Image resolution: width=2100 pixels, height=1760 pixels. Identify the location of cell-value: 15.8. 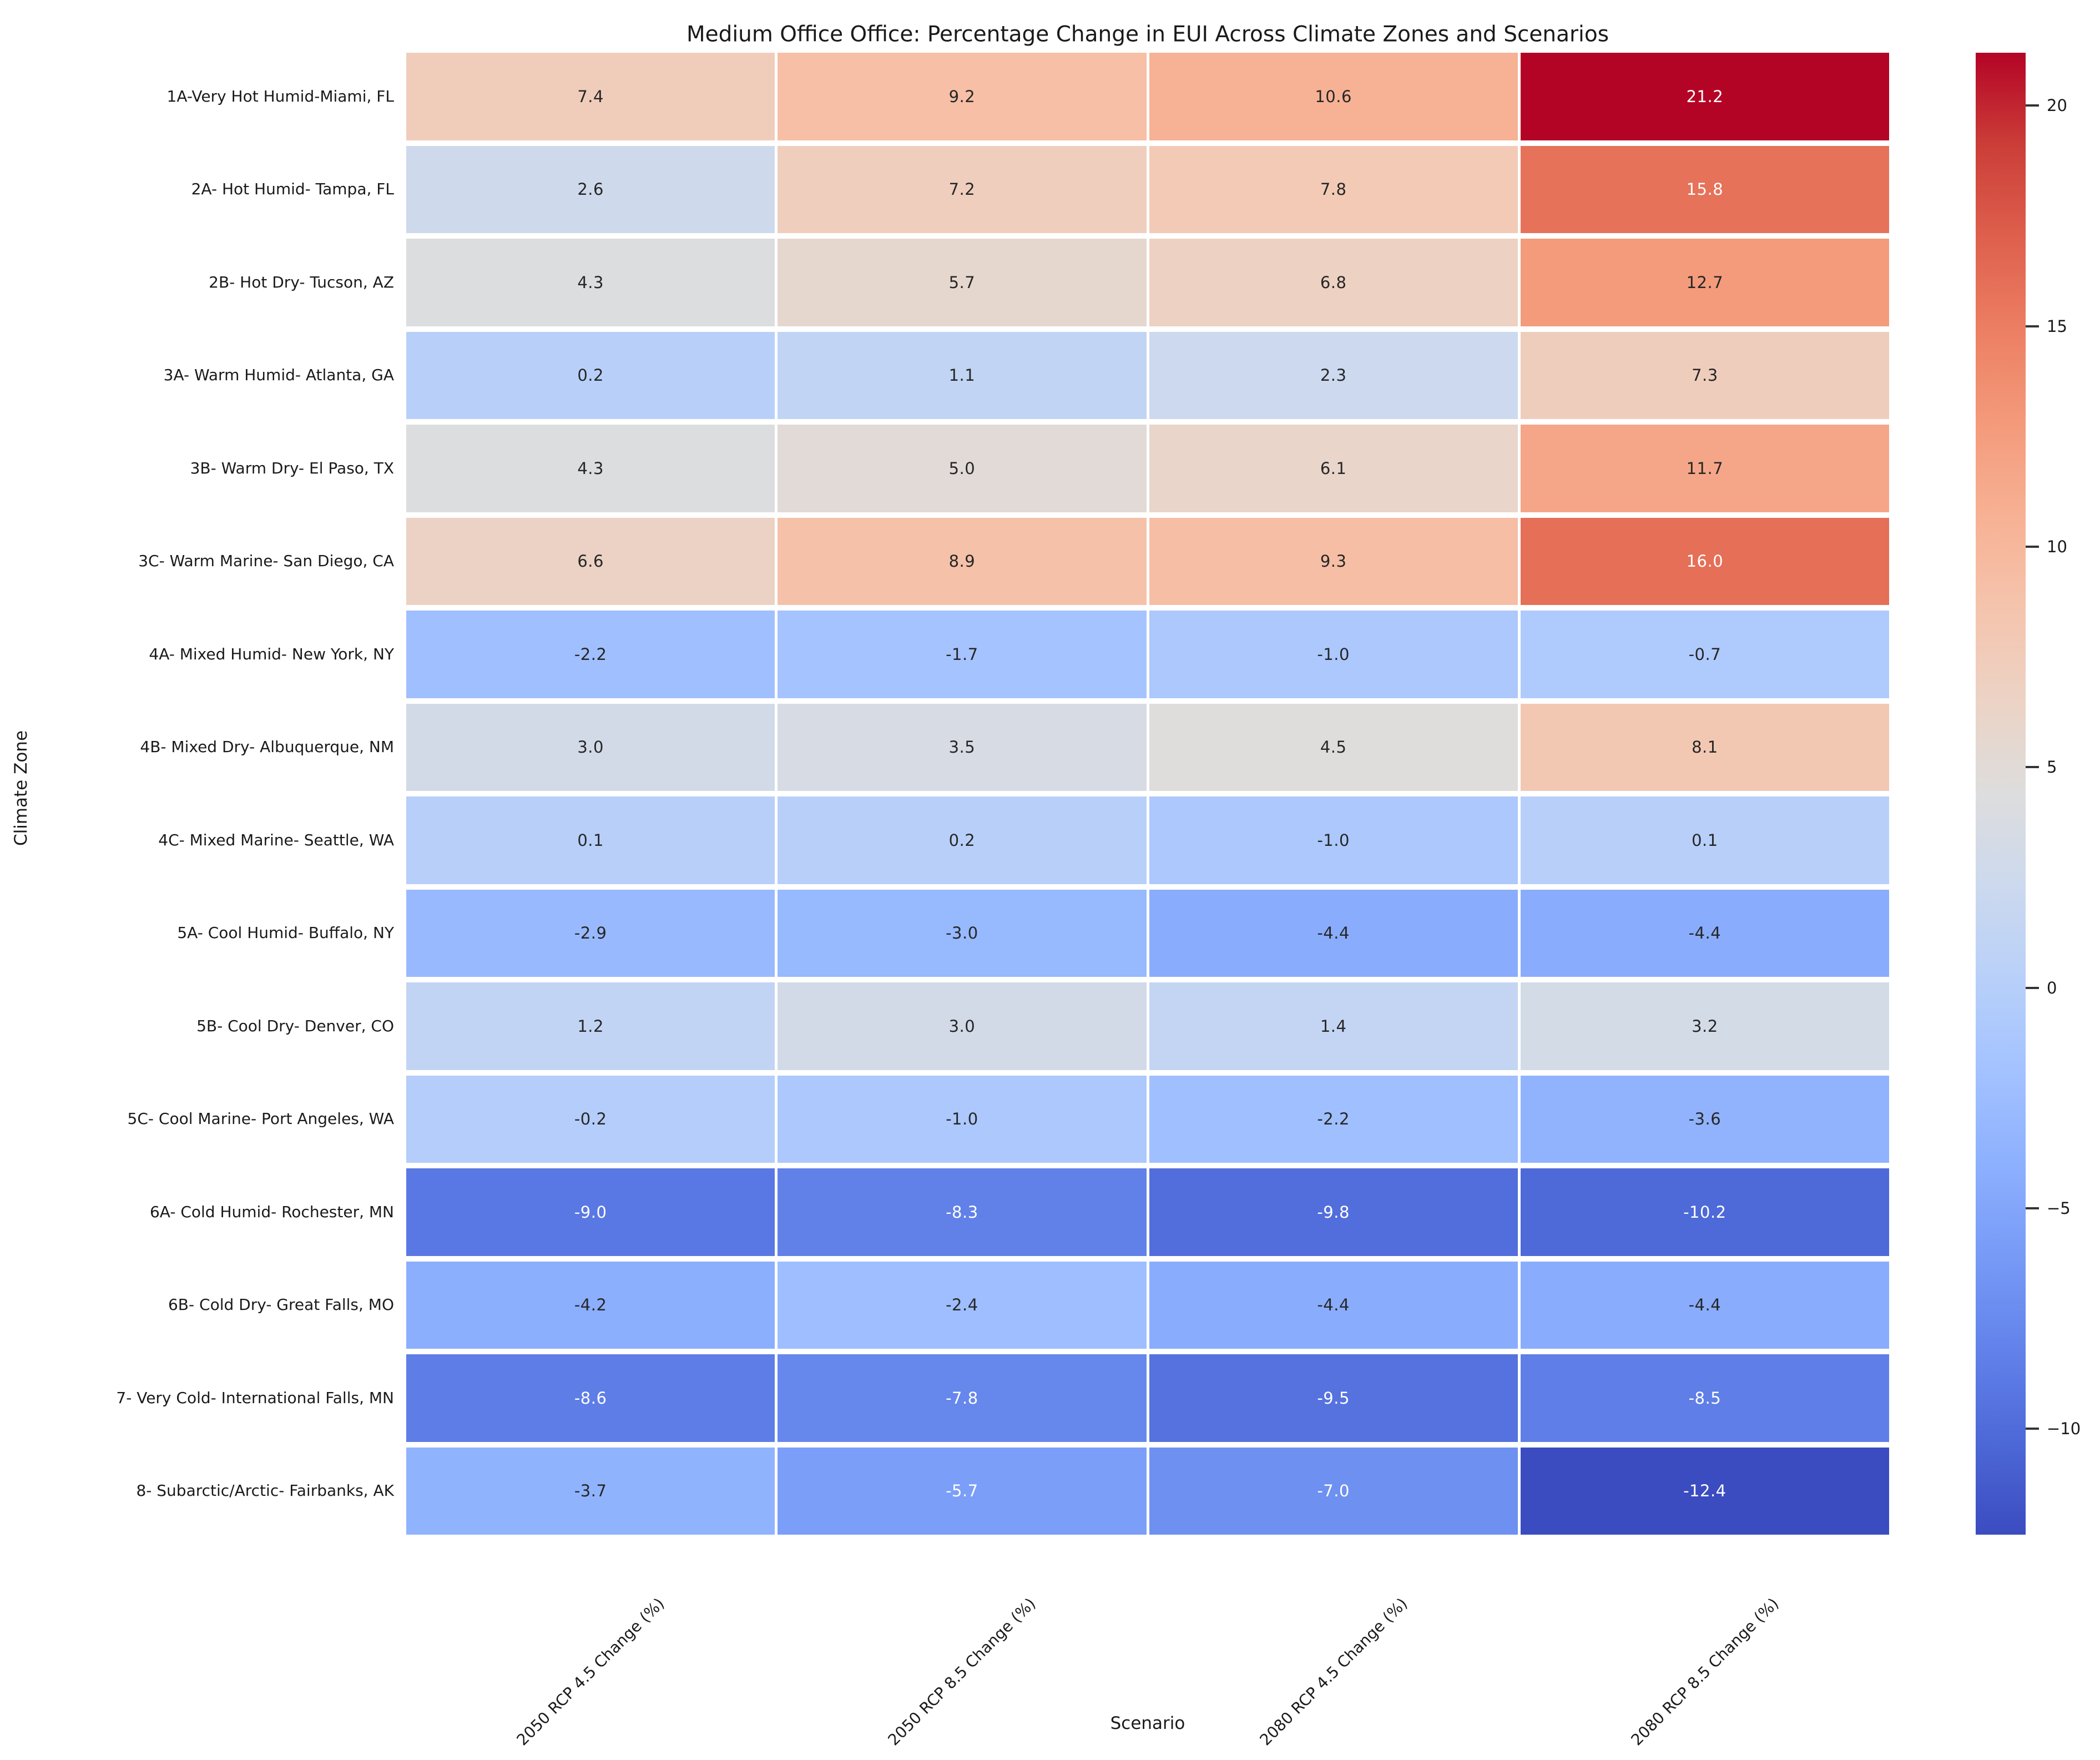
(1705, 189).